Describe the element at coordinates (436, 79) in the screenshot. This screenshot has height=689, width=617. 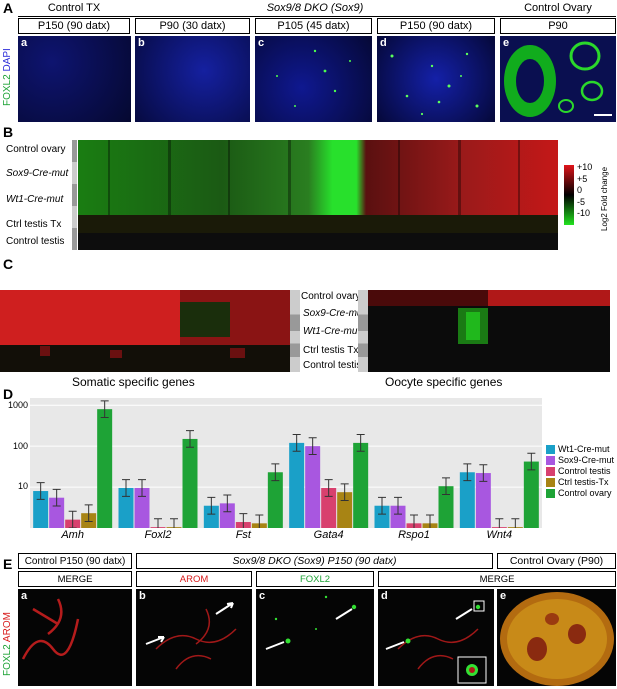
I see `micrograph-d: d` at that location.